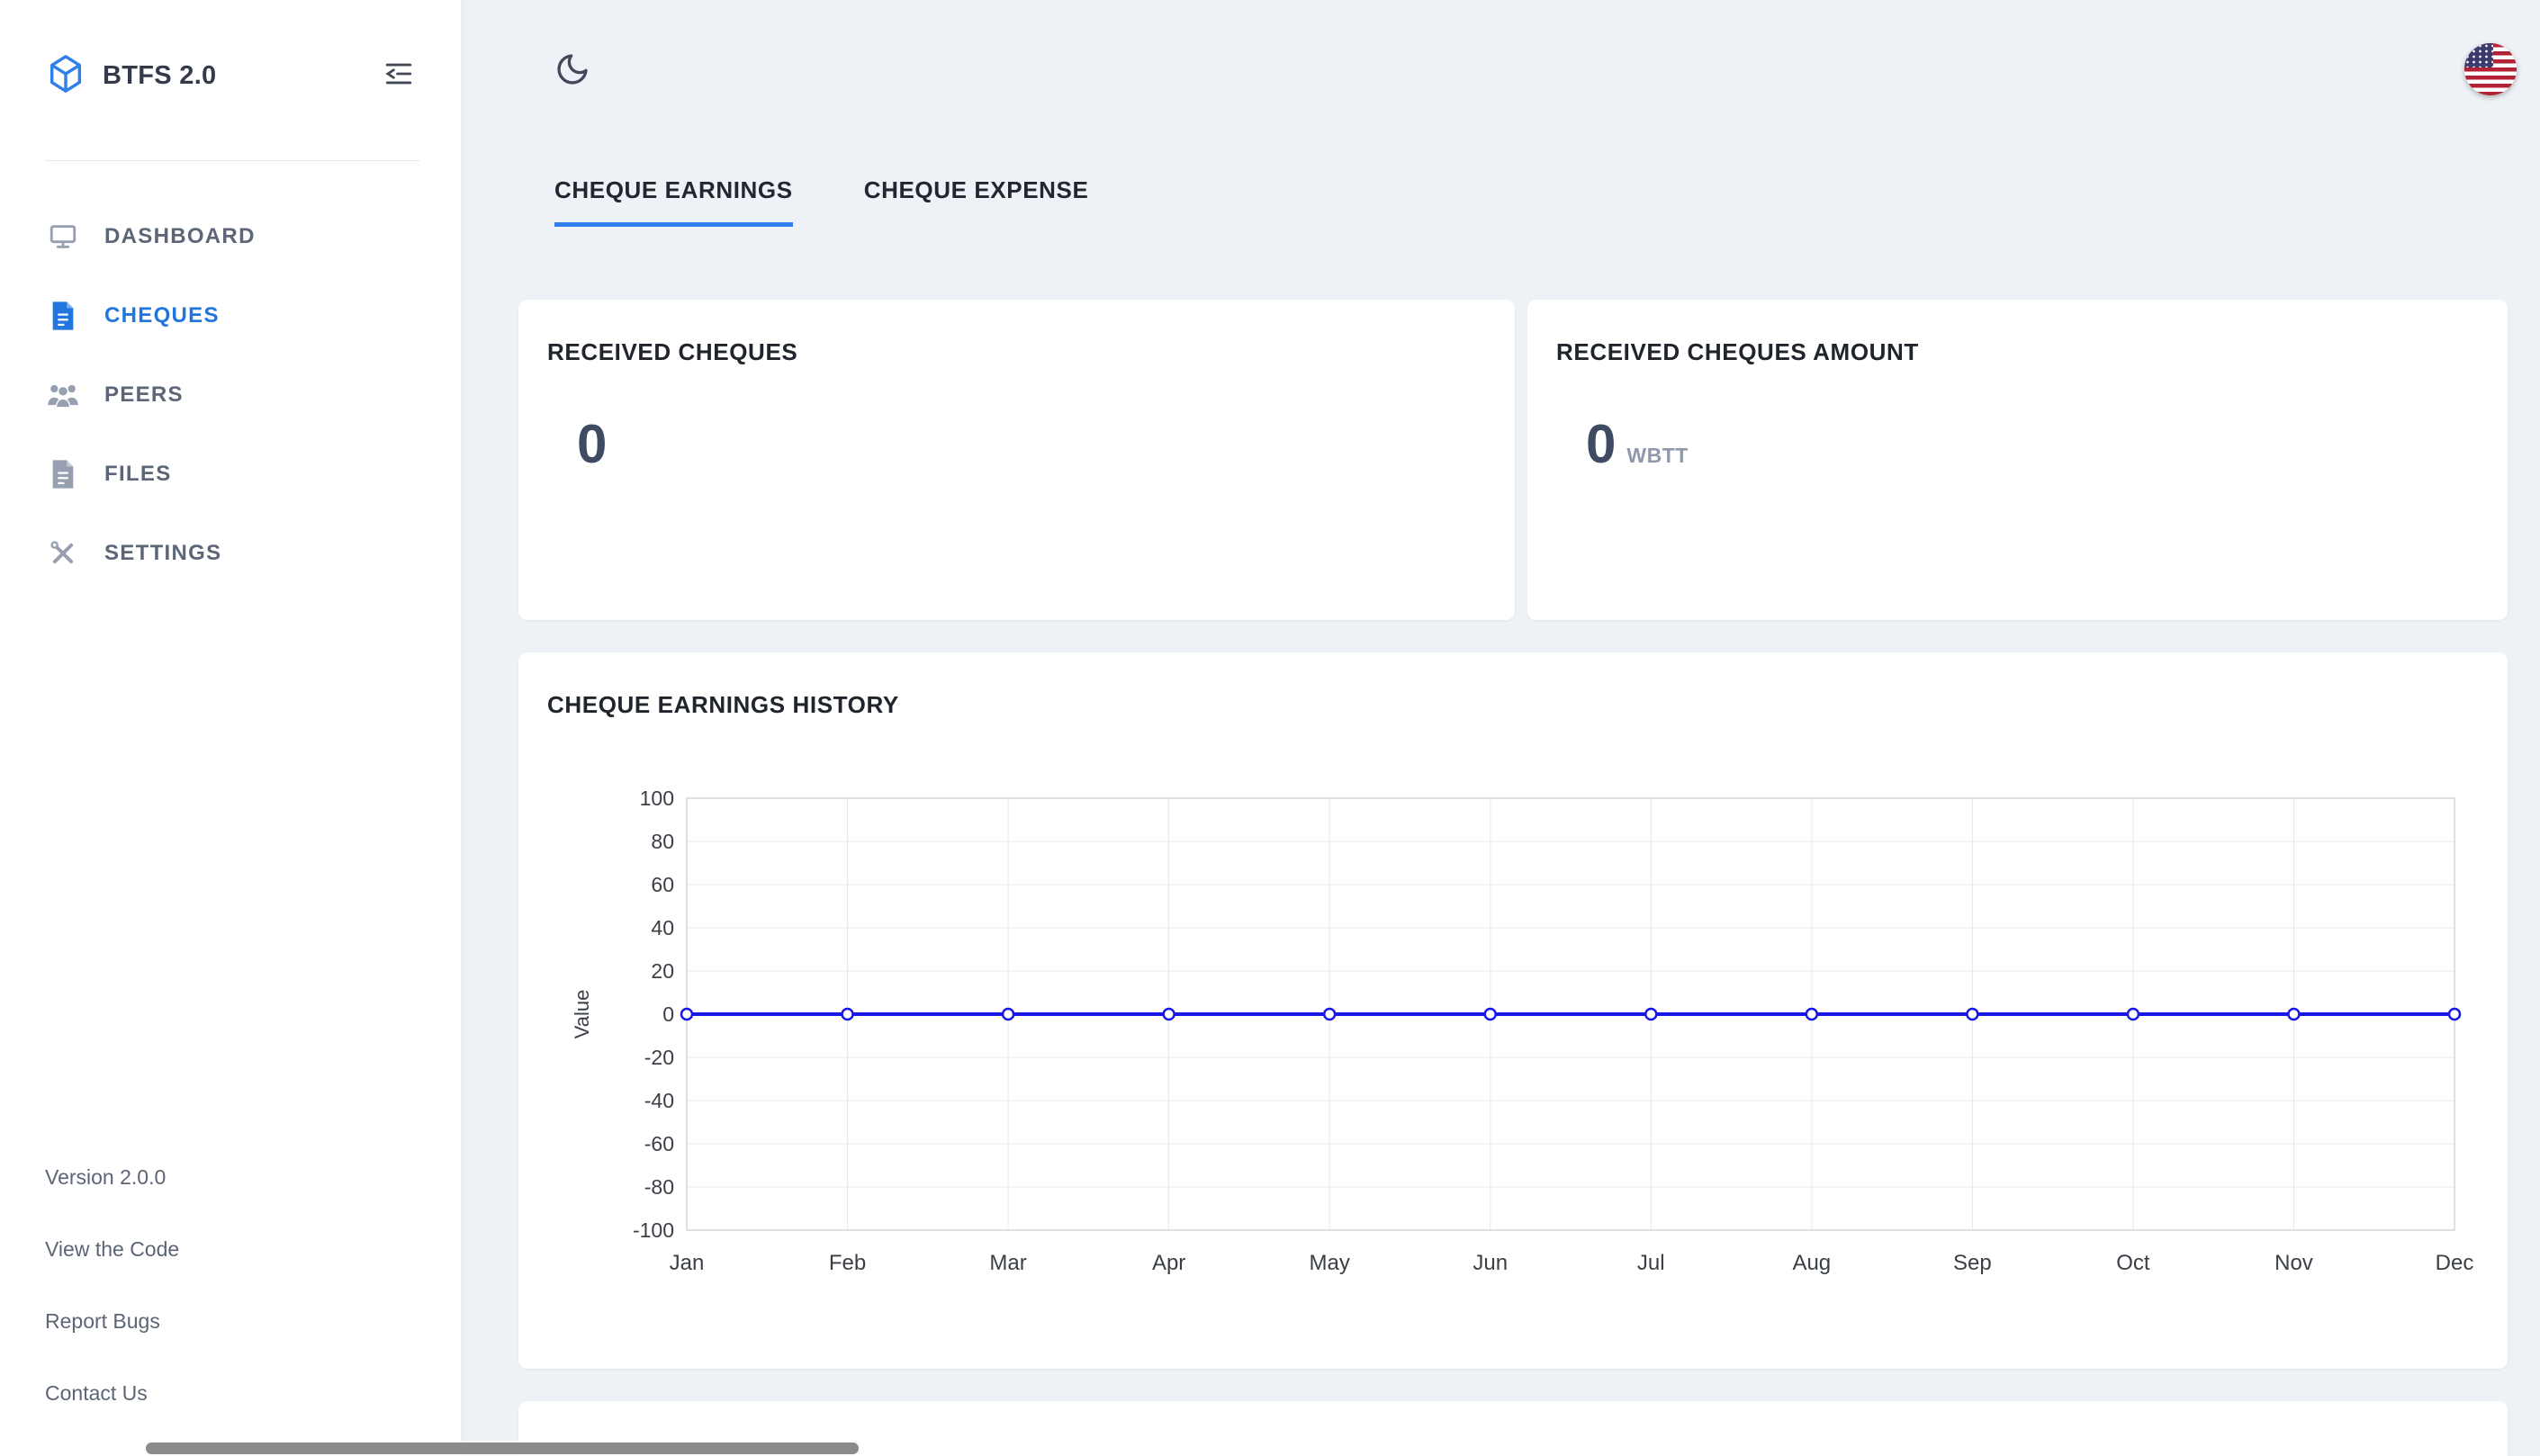 The width and height of the screenshot is (2540, 1456). I want to click on svg-text: Jan, so click(687, 1263).